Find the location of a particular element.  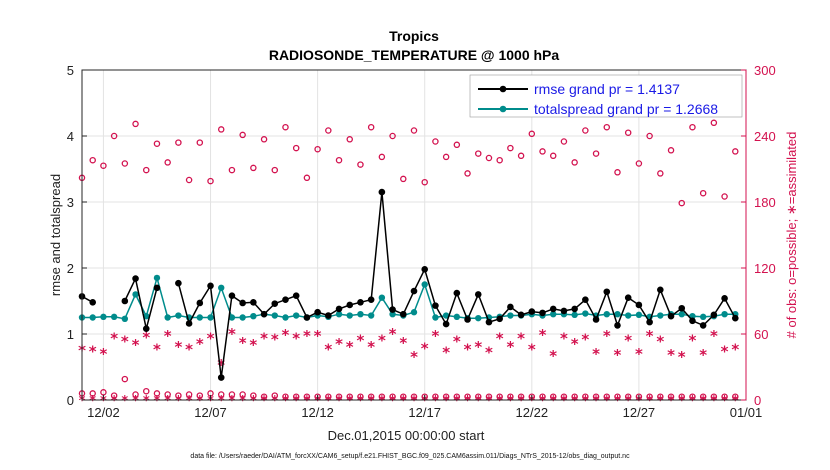

chart-title: Tropics is located at coordinates (414, 36).